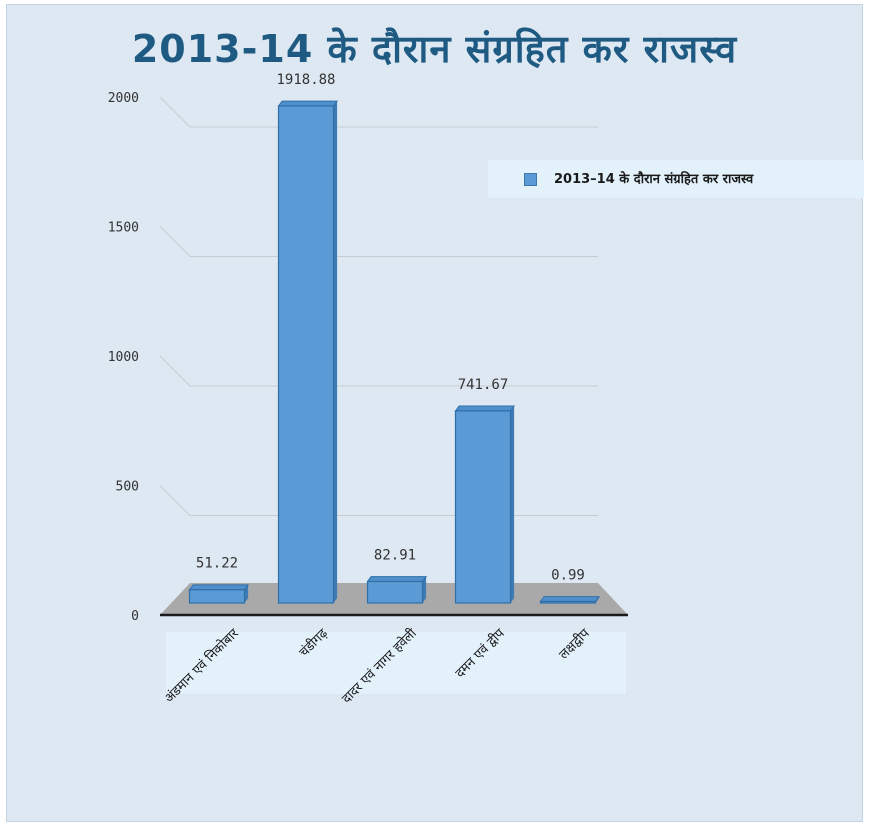  I want to click on legend: 2013–14 के दौरान संग्रहित कर राजस्व, so click(676, 179).